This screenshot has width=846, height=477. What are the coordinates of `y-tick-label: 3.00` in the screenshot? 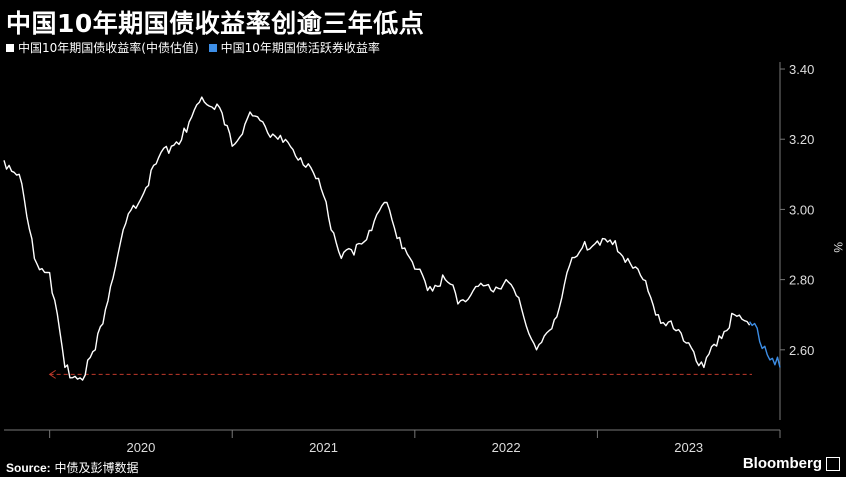 It's located at (801, 209).